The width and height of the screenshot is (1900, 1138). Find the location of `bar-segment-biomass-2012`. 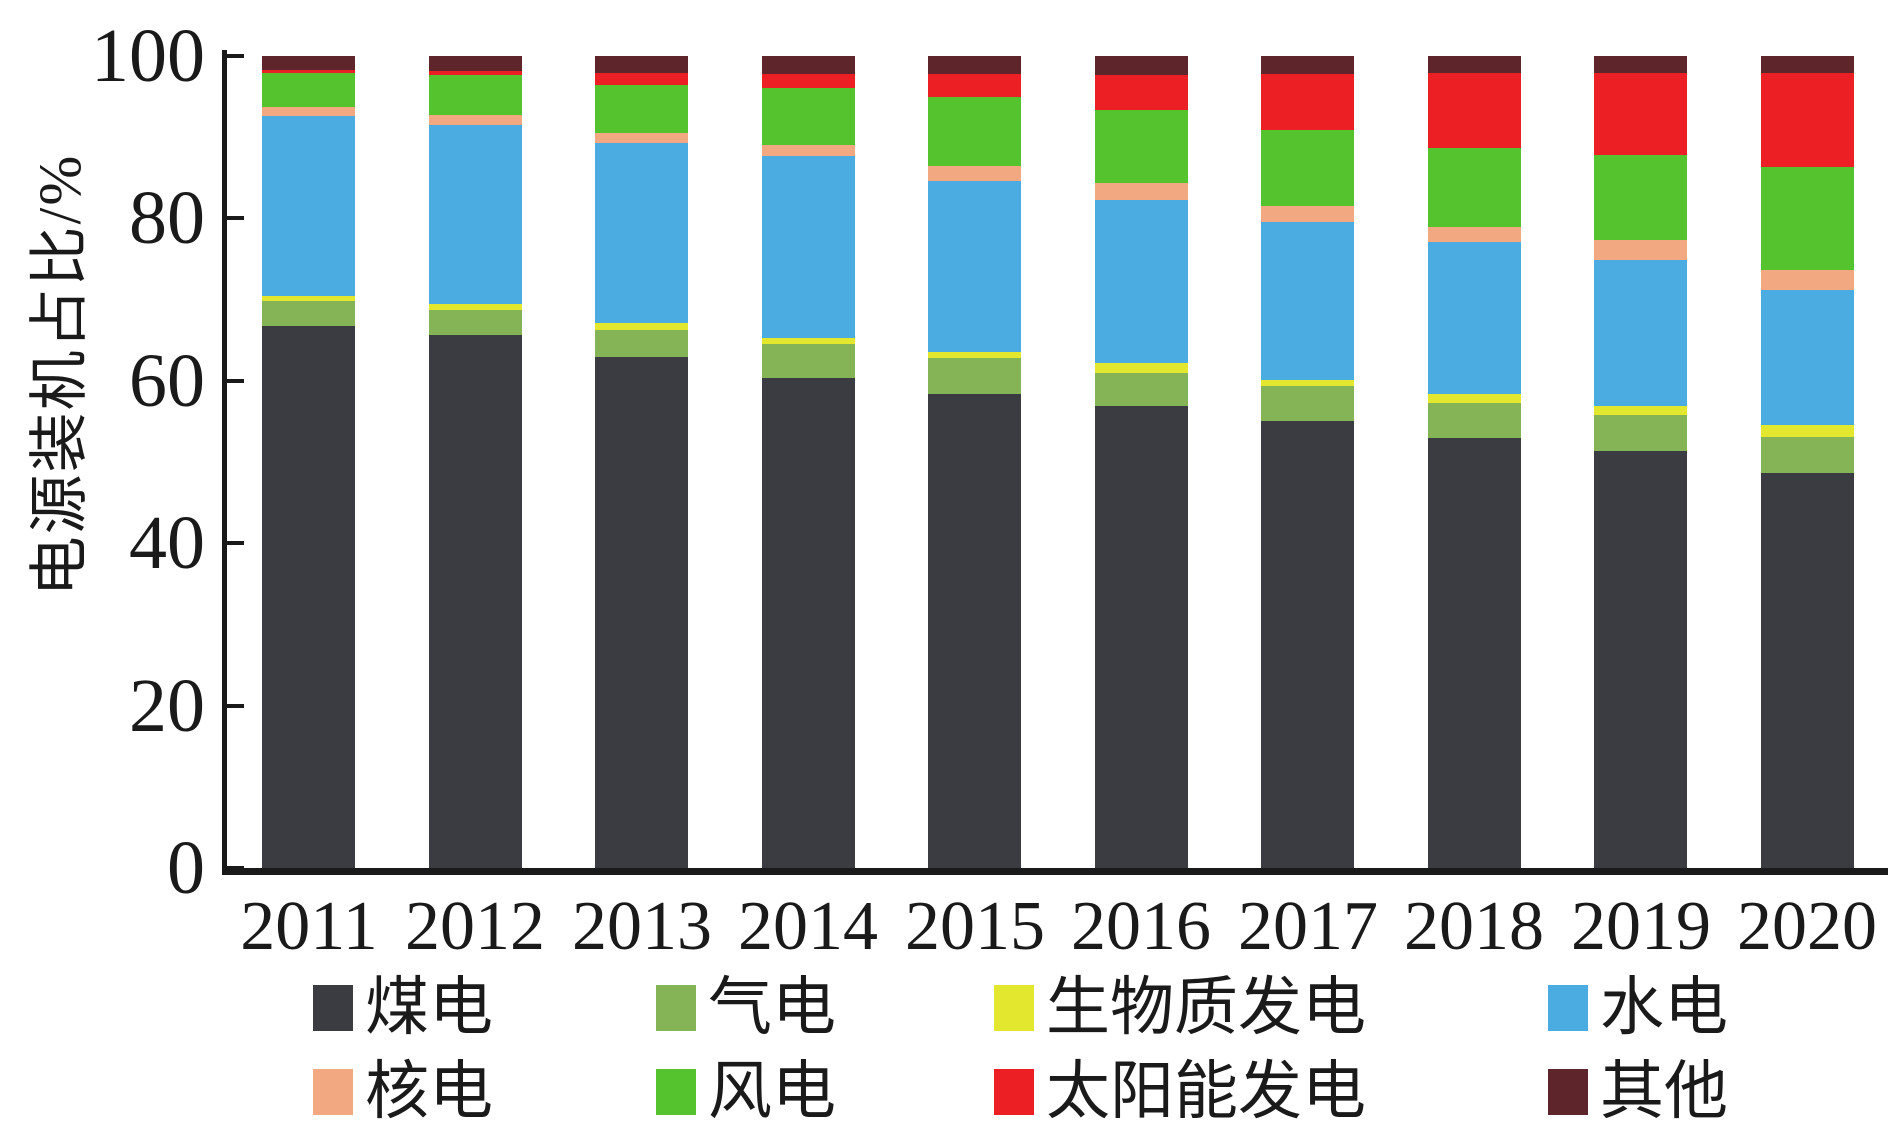

bar-segment-biomass-2012 is located at coordinates (475, 307).